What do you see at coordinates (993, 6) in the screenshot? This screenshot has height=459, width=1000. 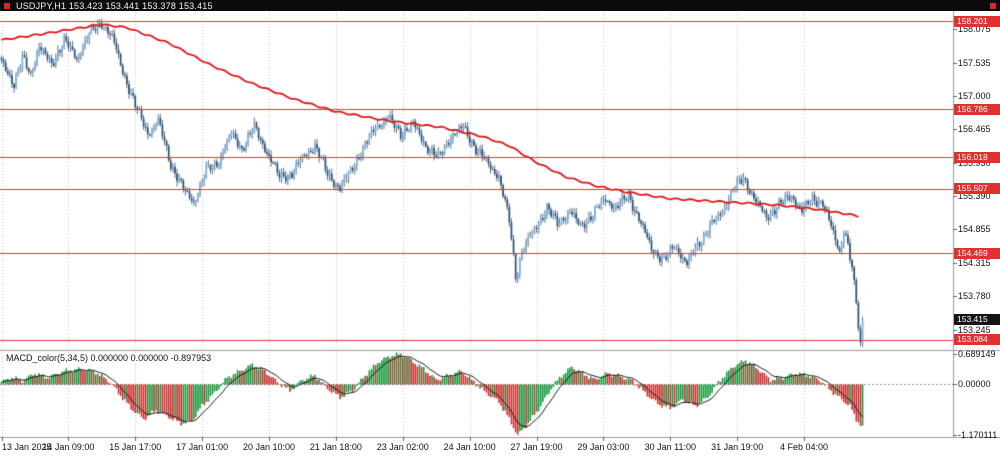 I see `window-marker-right-icon` at bounding box center [993, 6].